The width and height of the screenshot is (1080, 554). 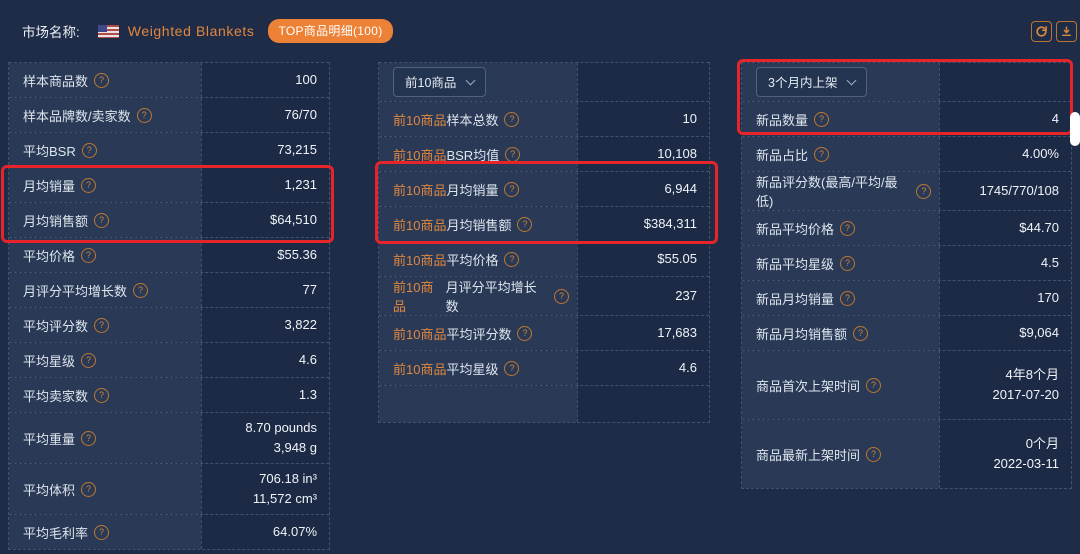 What do you see at coordinates (75, 291) in the screenshot?
I see `row-label: 月评分平均增长数` at bounding box center [75, 291].